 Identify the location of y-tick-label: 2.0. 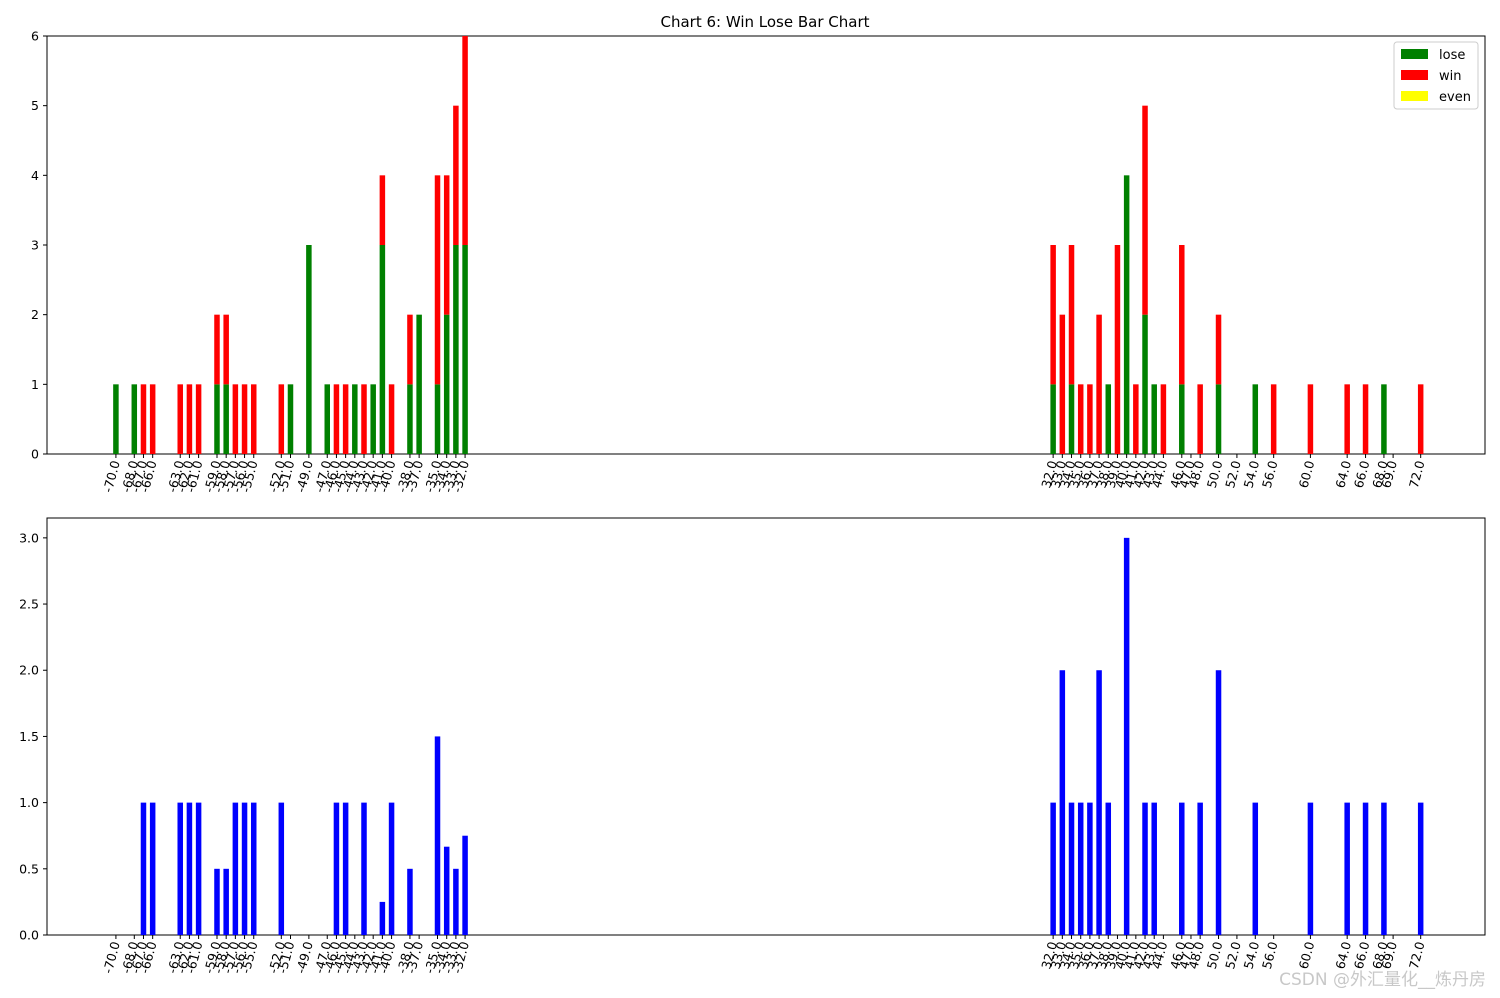
(29, 670).